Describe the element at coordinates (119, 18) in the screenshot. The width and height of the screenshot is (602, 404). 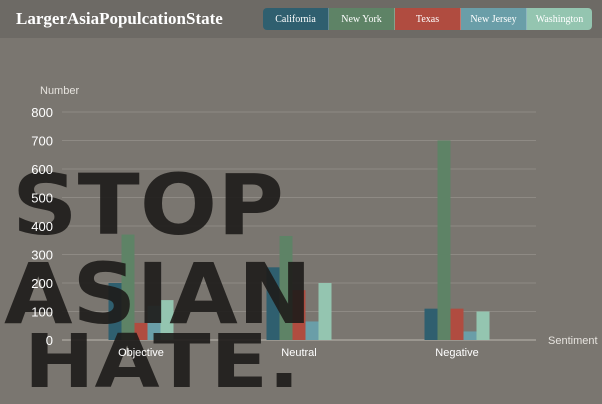
I see `page-title: LargerAsiaPopulcationState` at that location.